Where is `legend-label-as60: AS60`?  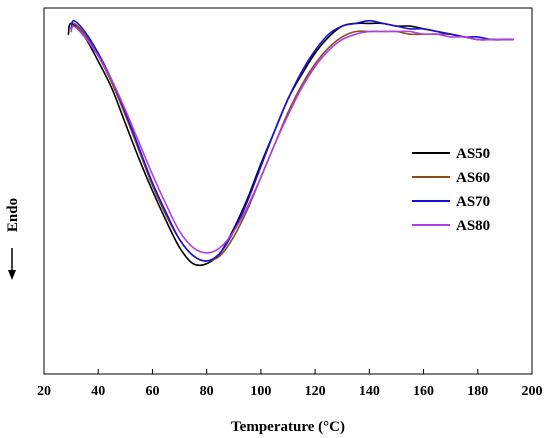
legend-label-as60: AS60 is located at coordinates (473, 178).